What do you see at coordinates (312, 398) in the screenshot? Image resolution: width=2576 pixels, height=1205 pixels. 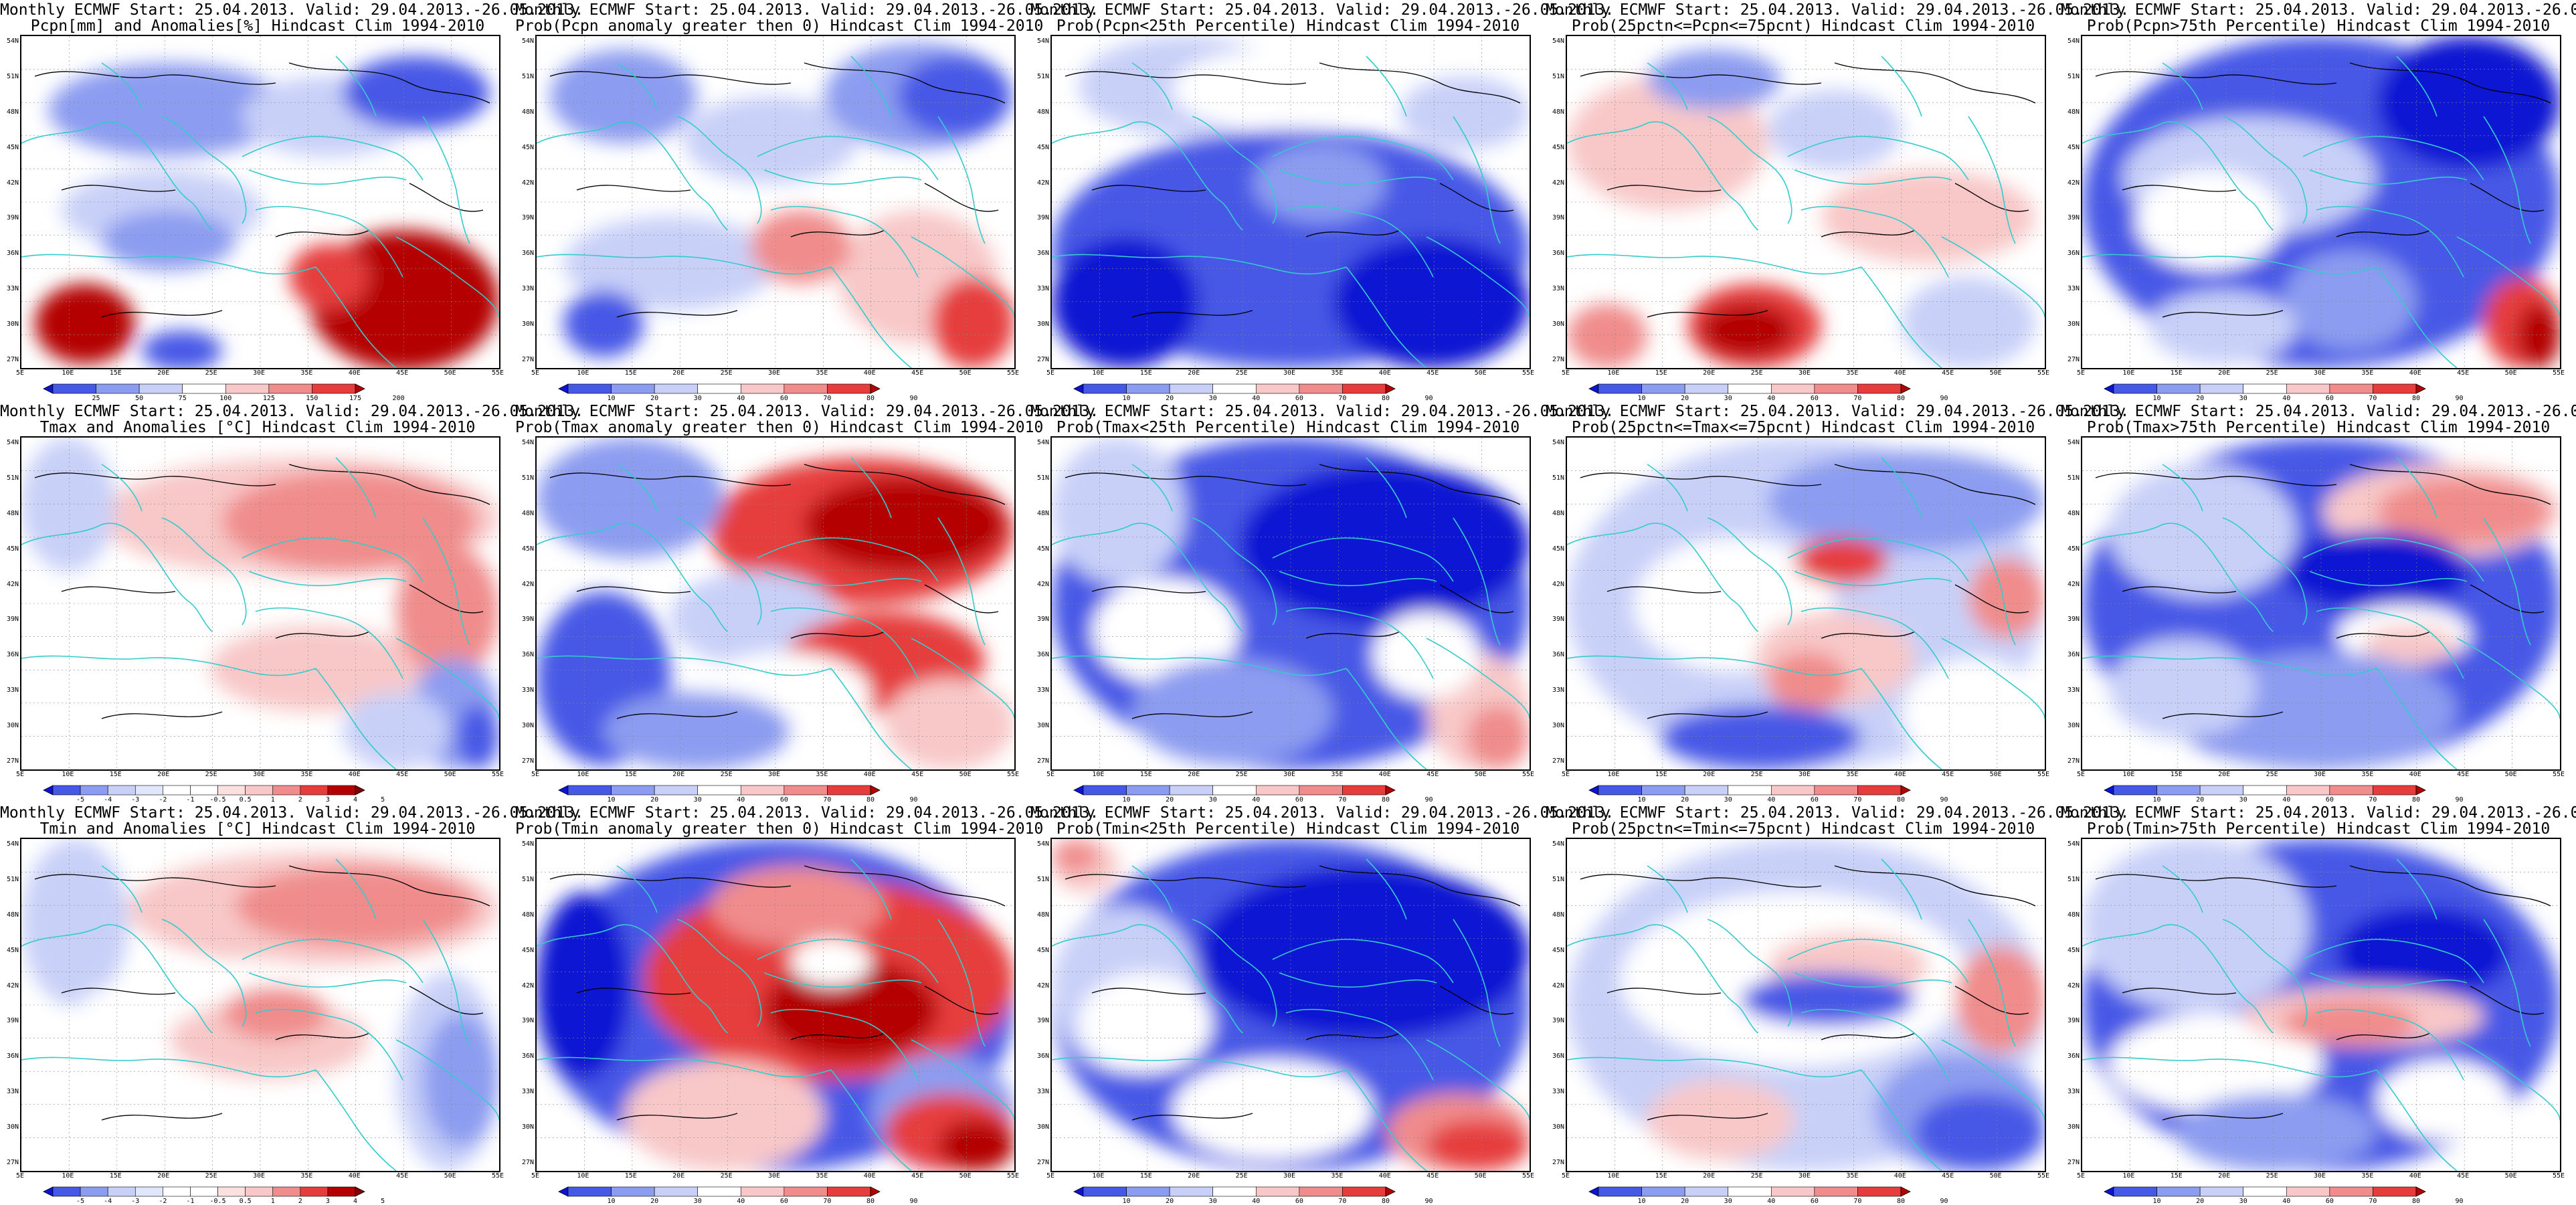 I see `colorbar-tick-label: 150` at bounding box center [312, 398].